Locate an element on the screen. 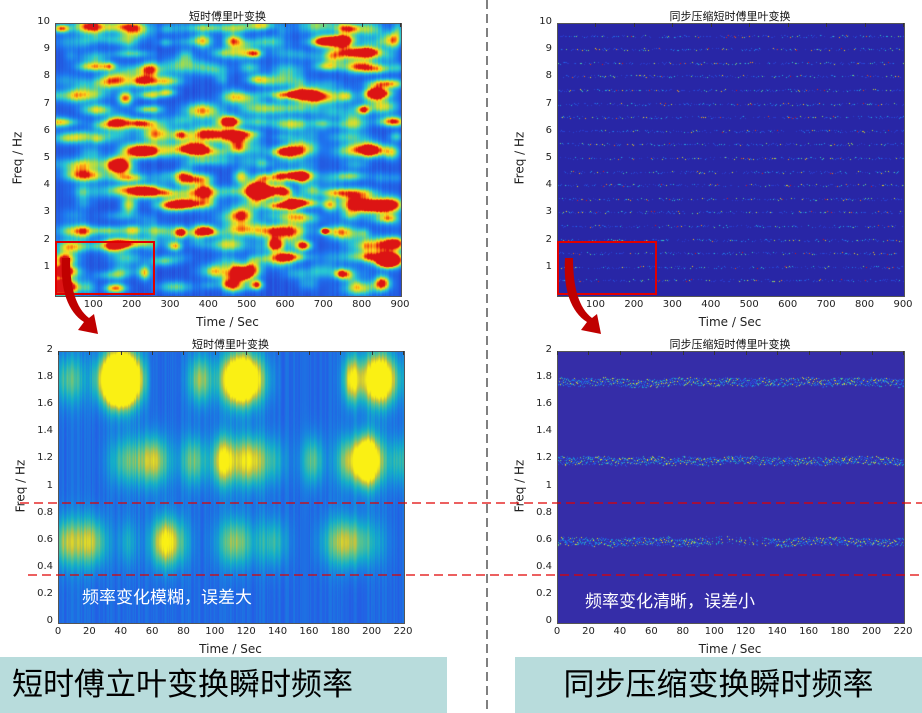  y-tick-label: 6 is located at coordinates (46, 130).